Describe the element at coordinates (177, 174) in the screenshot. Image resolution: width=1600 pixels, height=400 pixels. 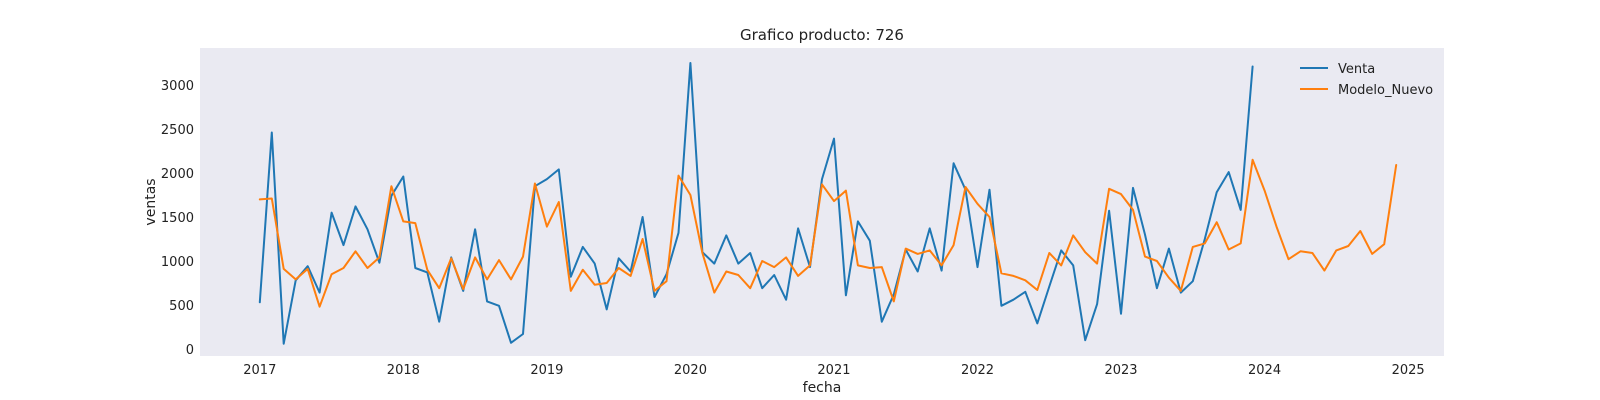
I see `y-tick-label: 2000` at that location.